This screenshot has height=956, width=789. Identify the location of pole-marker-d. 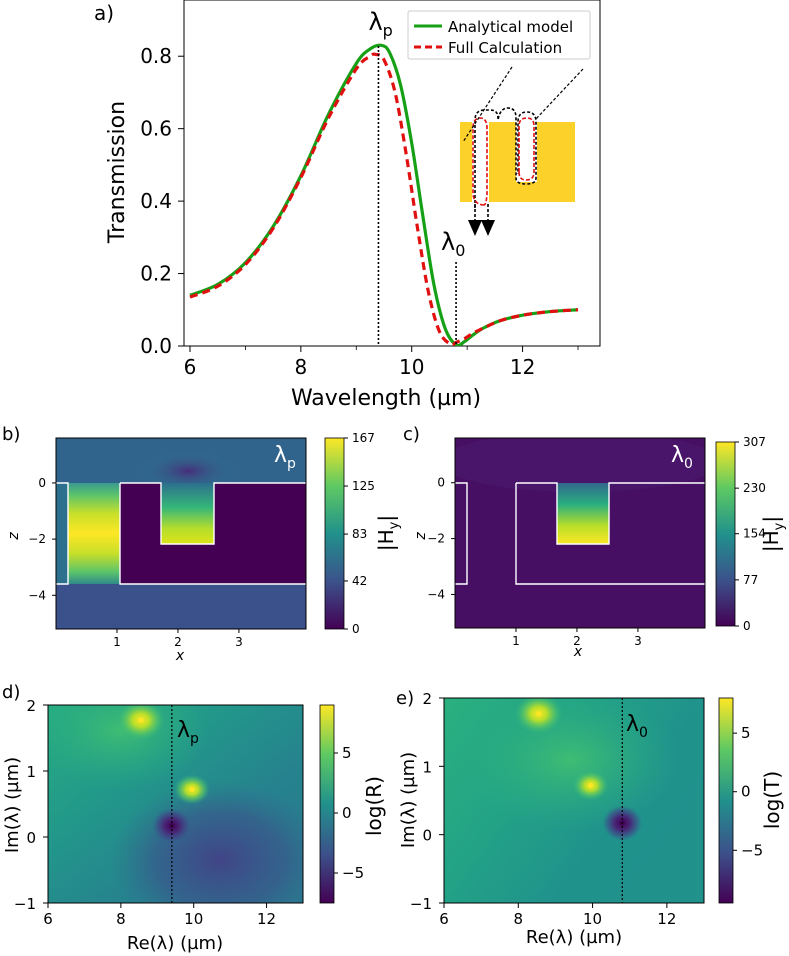
(141, 720).